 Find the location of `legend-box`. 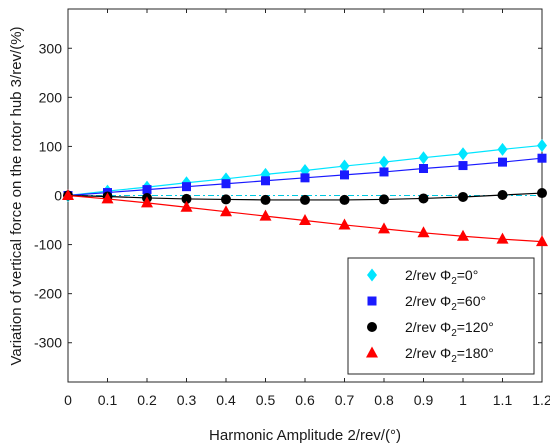

legend-box is located at coordinates (441, 316).